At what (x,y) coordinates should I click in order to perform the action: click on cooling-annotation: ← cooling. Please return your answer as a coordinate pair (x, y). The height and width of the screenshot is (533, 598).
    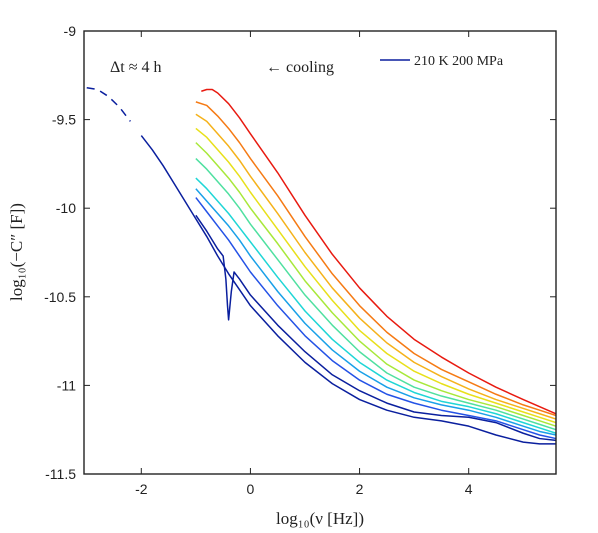
    Looking at the image, I should click on (300, 67).